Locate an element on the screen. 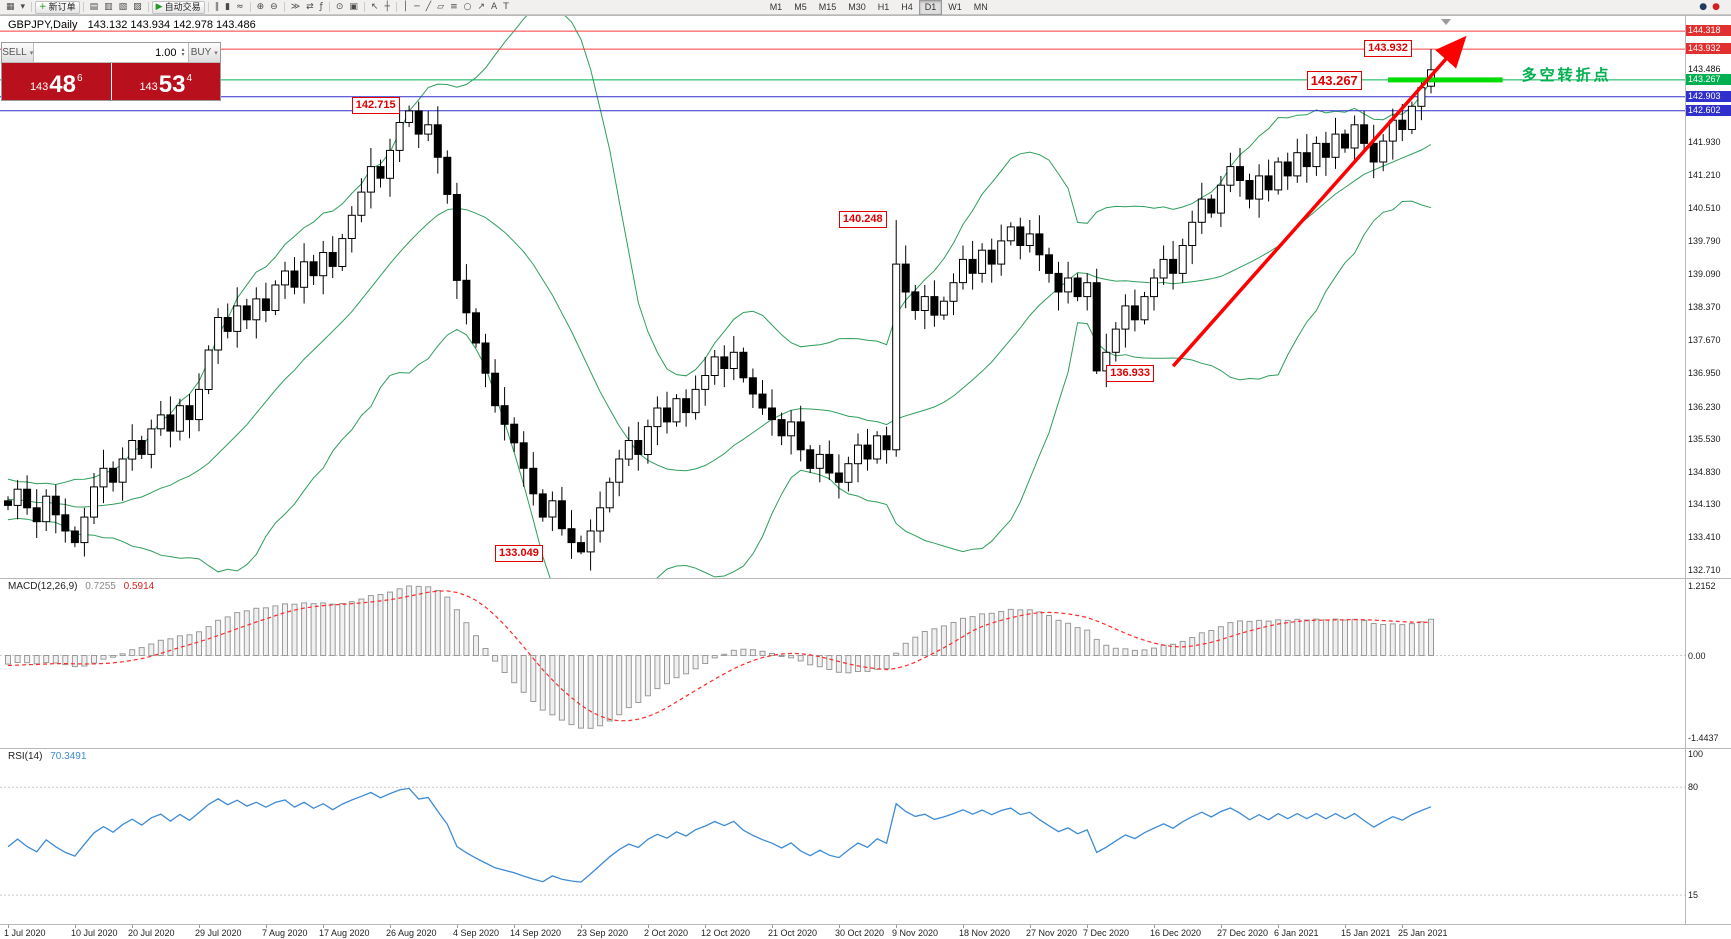 The height and width of the screenshot is (939, 1731). templates-icon: ▣ is located at coordinates (353, 7).